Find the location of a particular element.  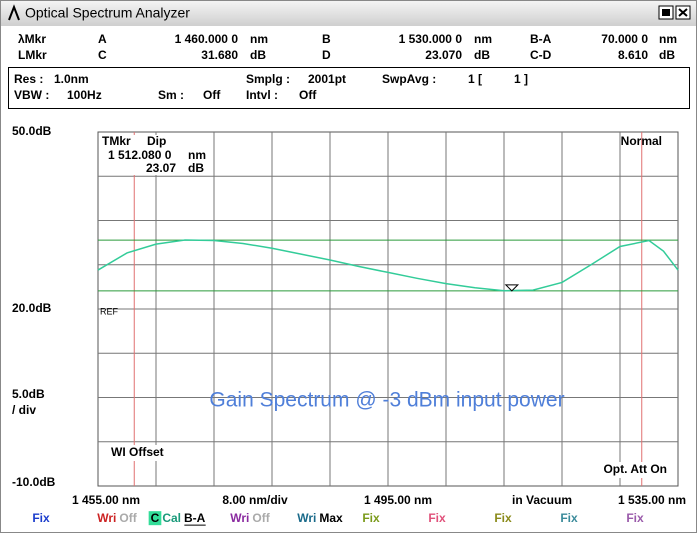

trace-button: Wri Max is located at coordinates (320, 518).